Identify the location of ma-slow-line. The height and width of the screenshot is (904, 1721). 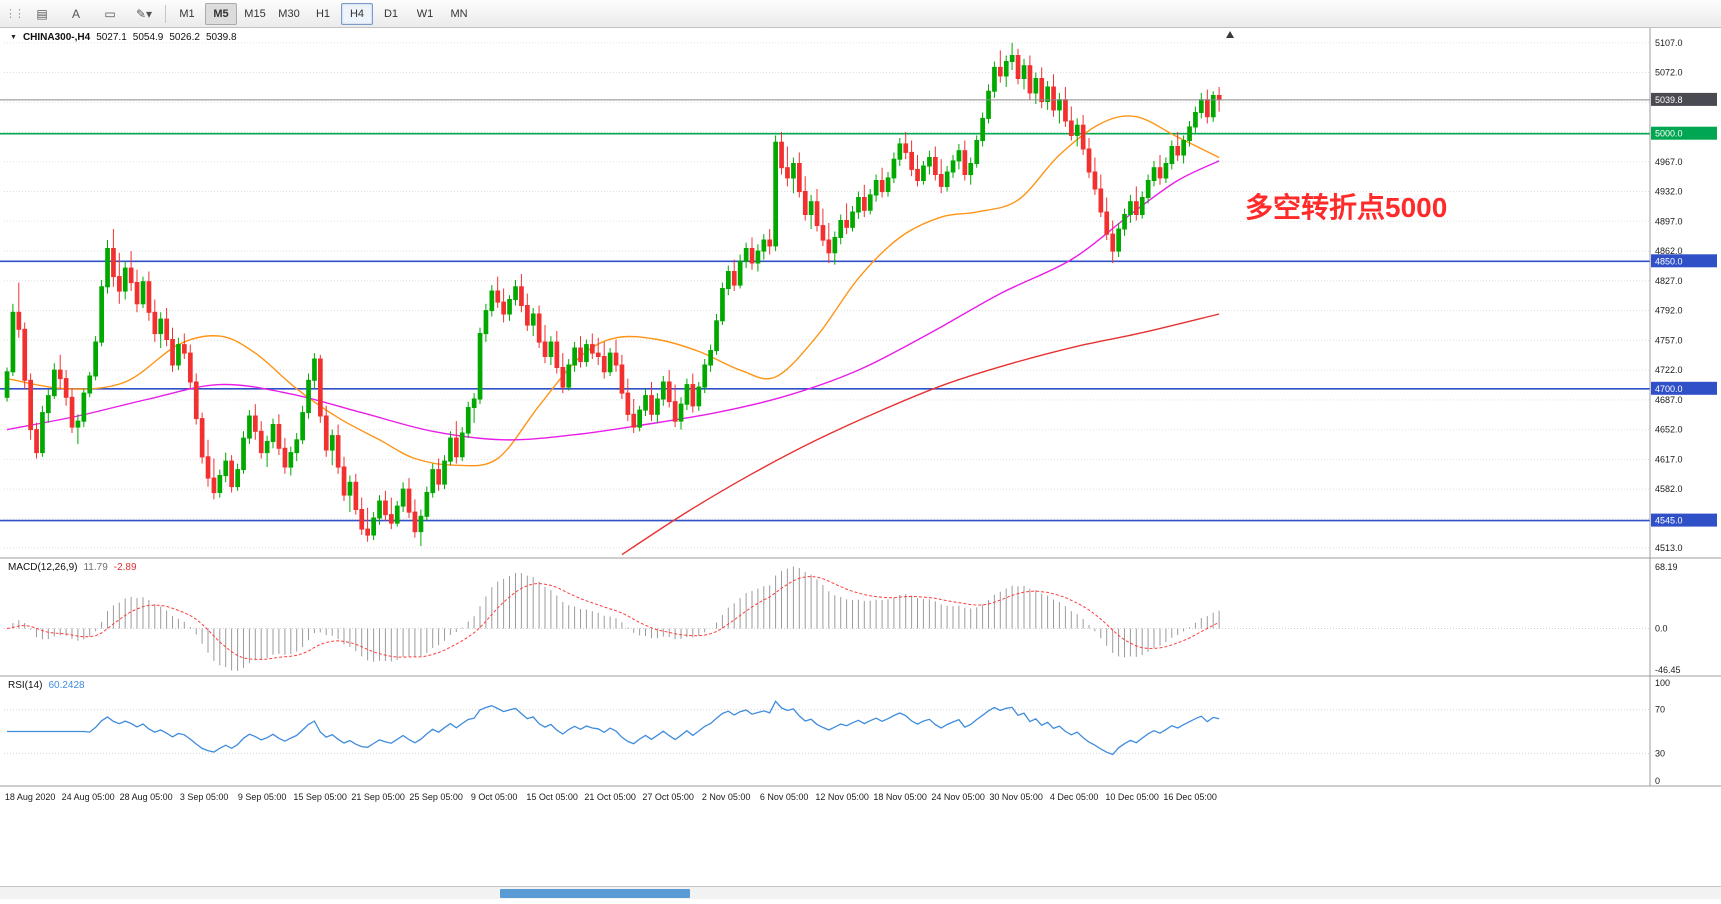
(920, 434).